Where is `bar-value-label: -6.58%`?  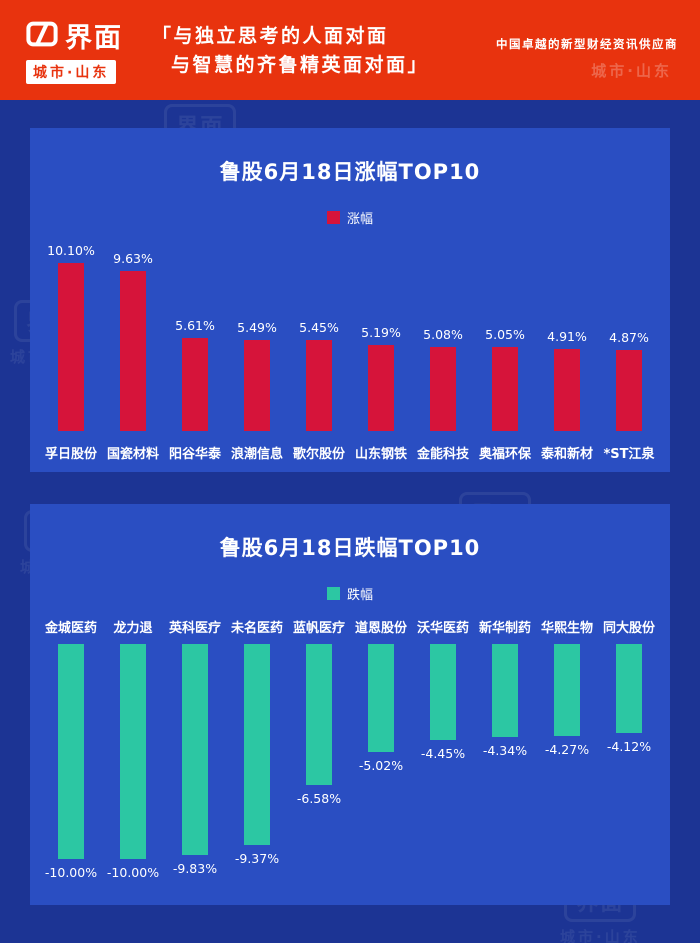 bar-value-label: -6.58% is located at coordinates (319, 798).